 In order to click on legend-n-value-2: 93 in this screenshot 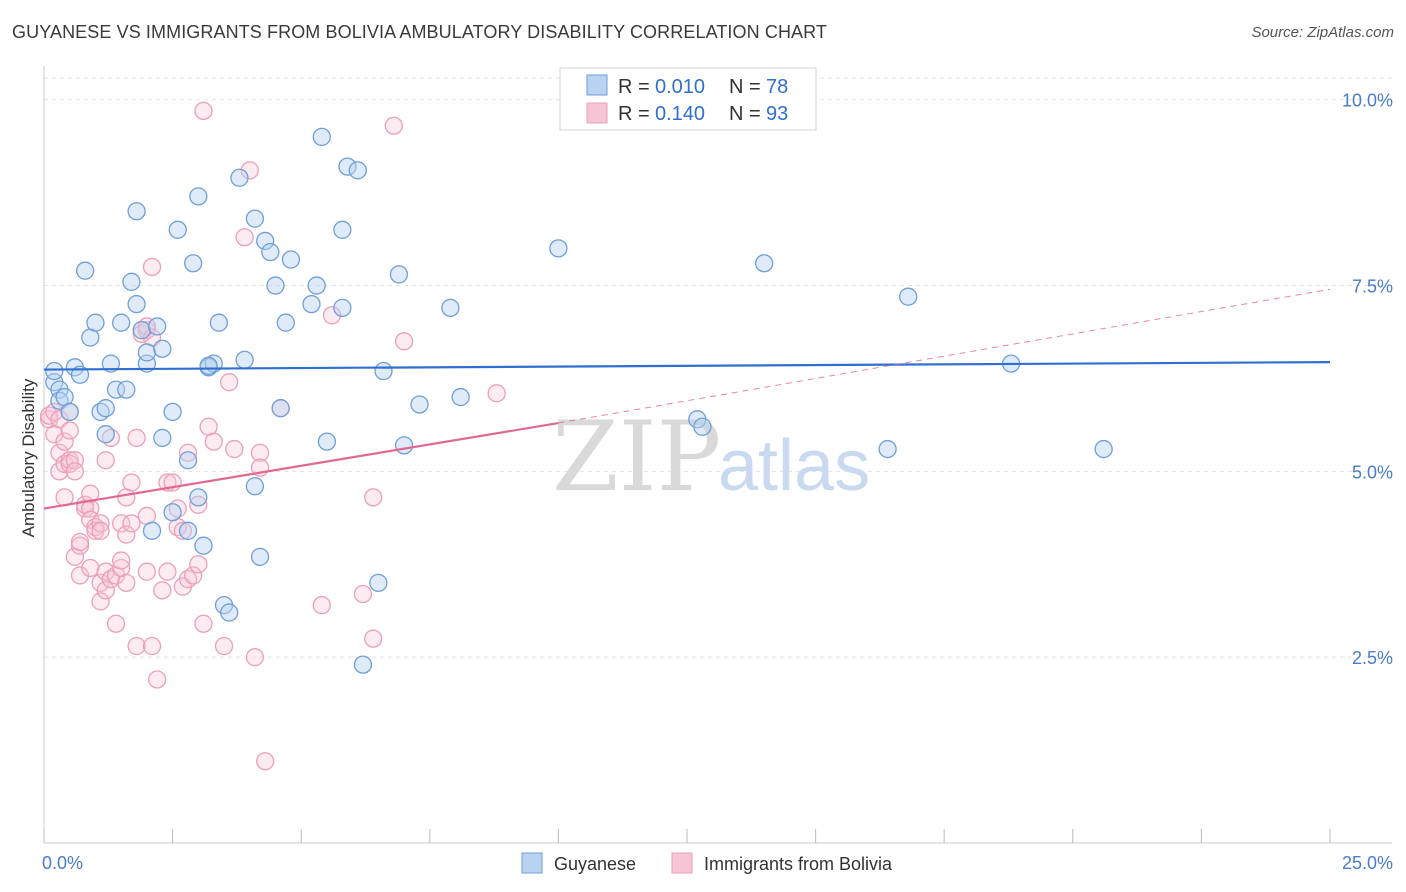, I will do `click(777, 114)`.